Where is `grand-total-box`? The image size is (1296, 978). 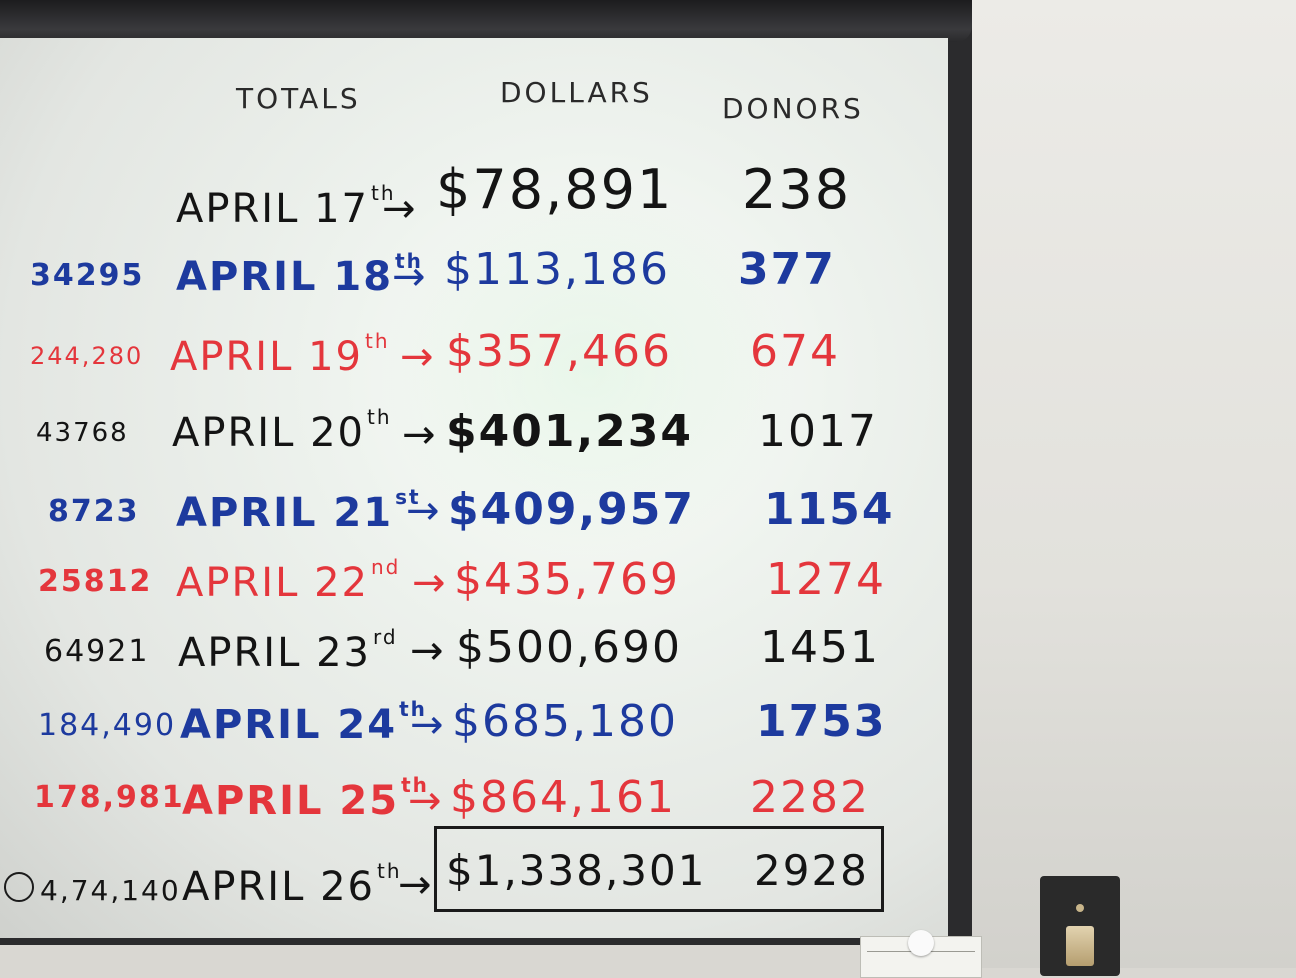
grand-total-box is located at coordinates (659, 869).